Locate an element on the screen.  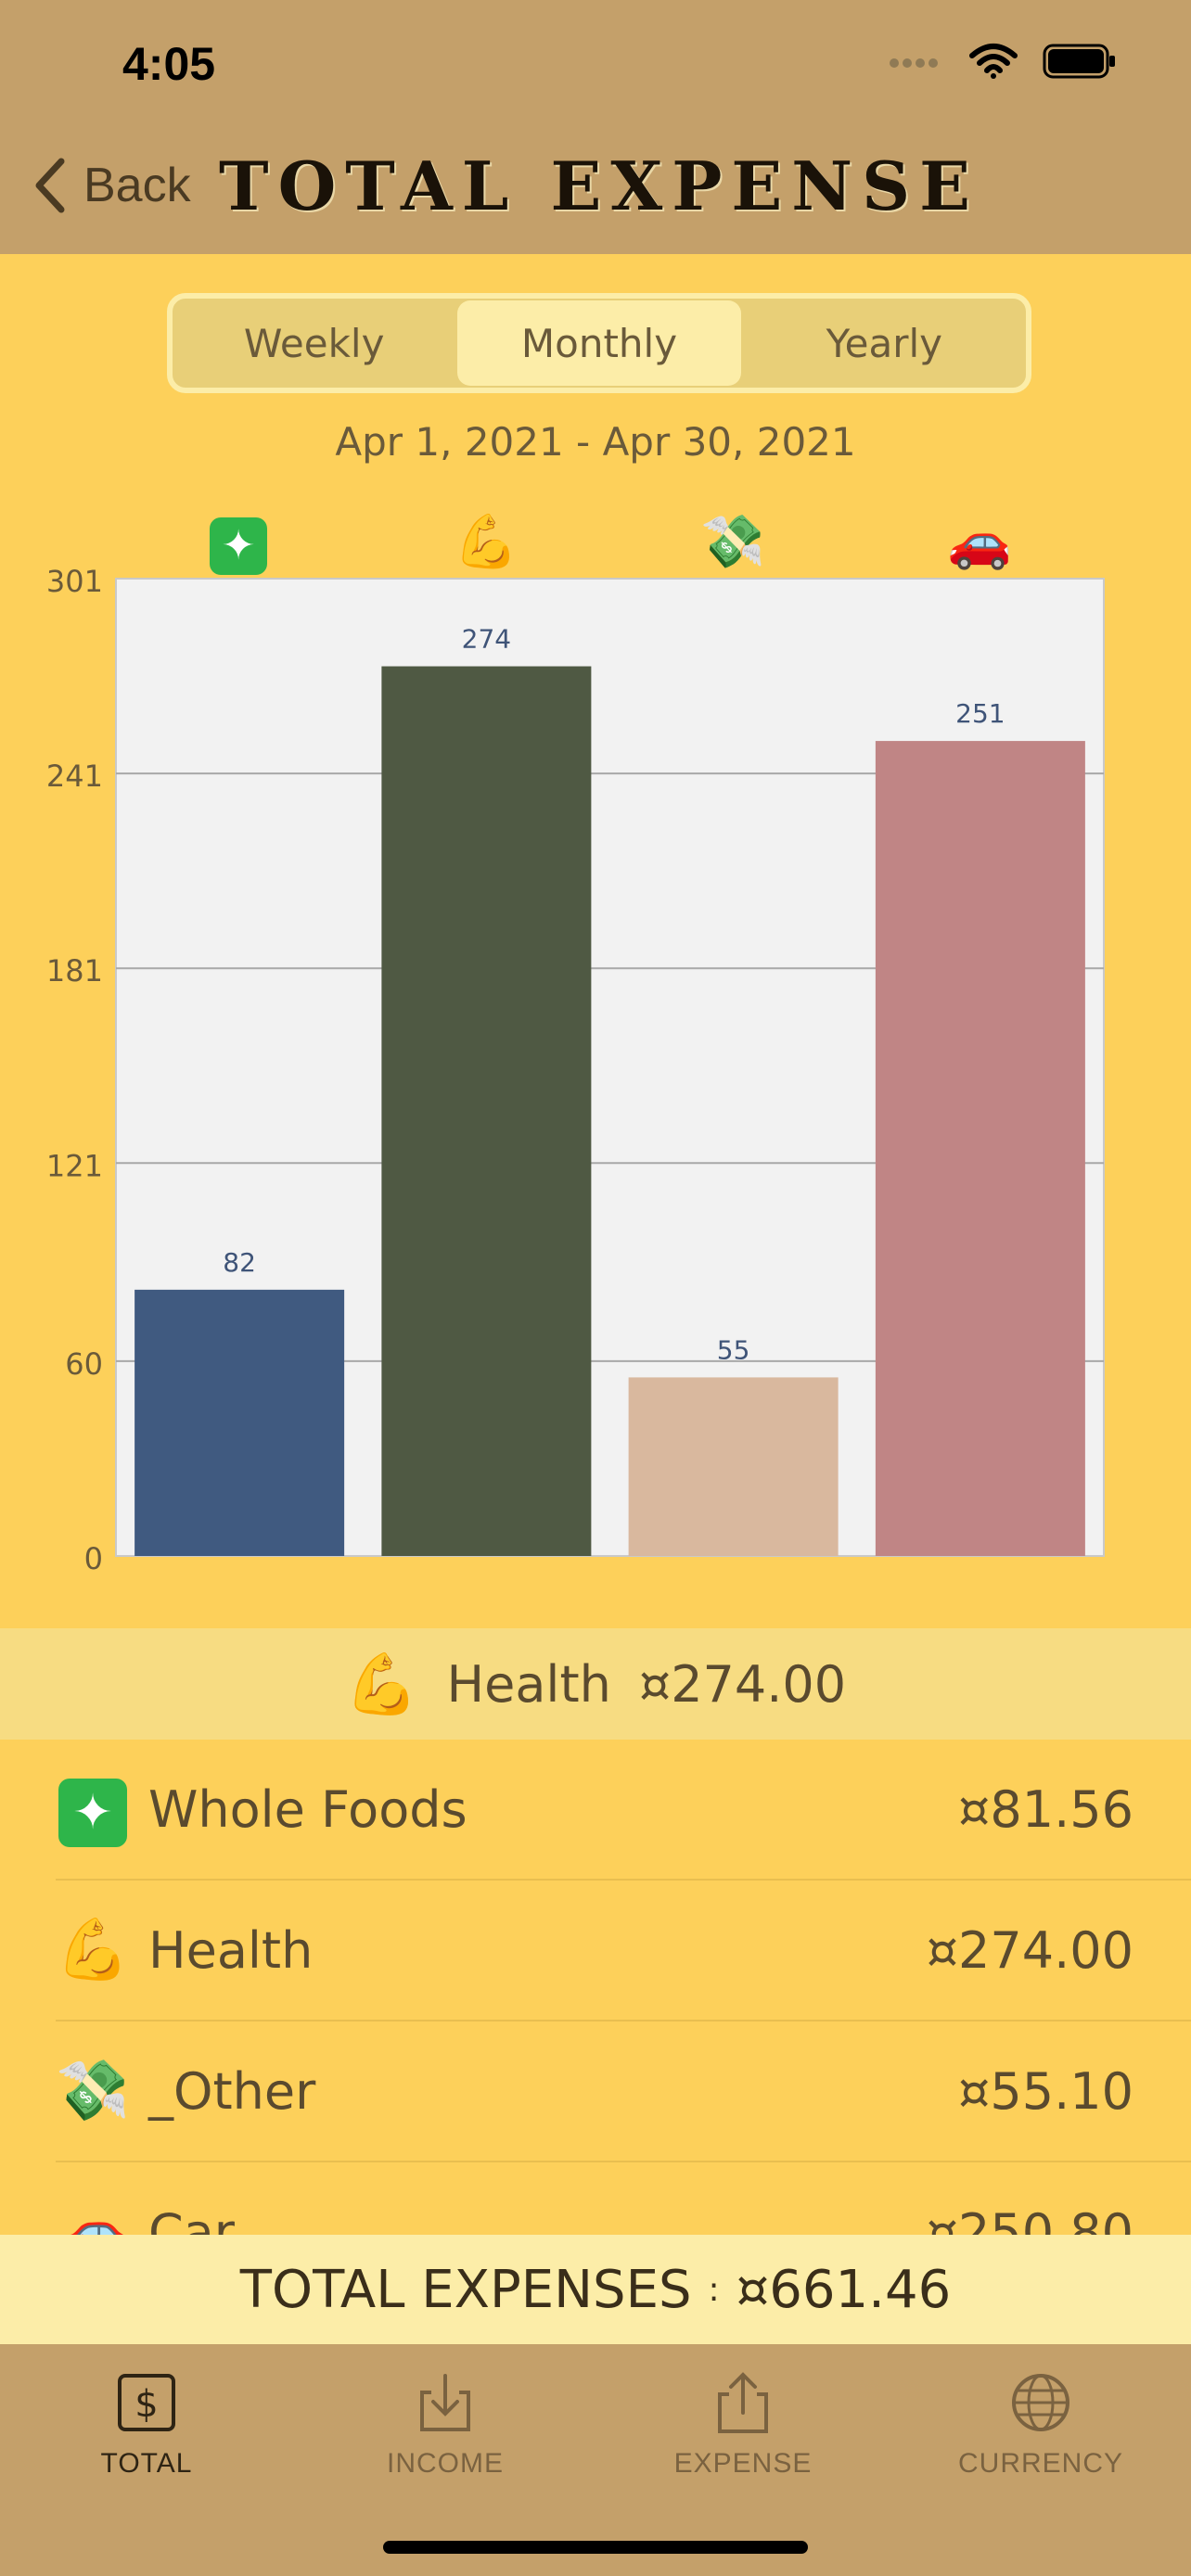
segment-monthly: Monthly is located at coordinates (599, 343).